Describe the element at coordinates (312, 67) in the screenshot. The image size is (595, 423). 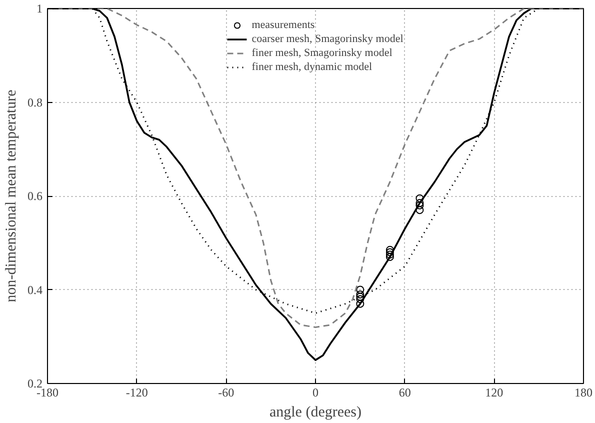
I see `legend-label: finer mesh, dynamic model` at that location.